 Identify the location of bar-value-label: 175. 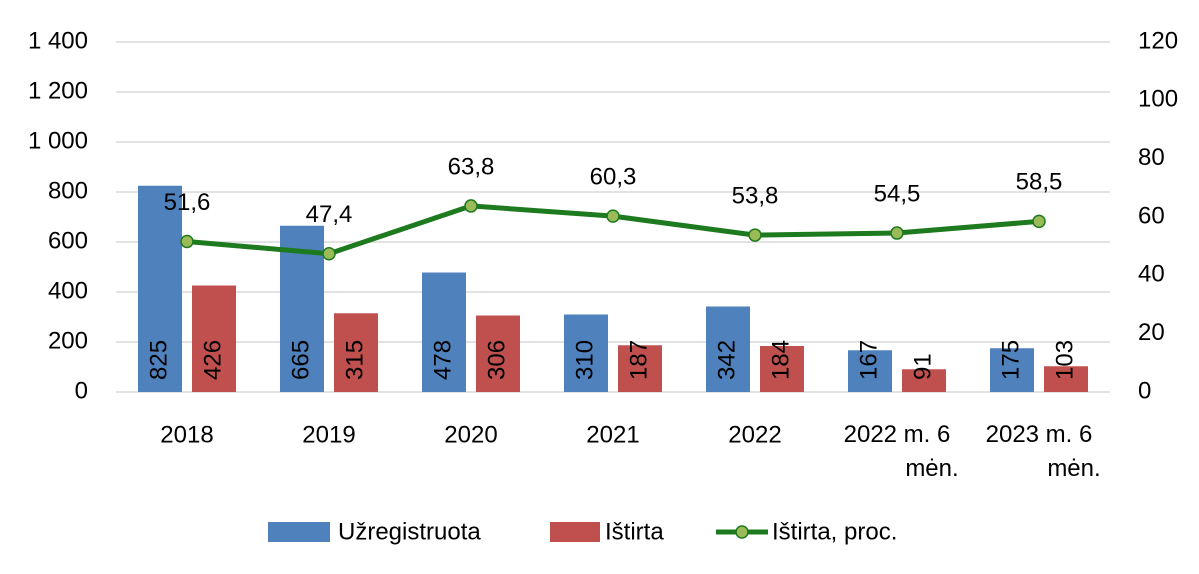
(1010, 360).